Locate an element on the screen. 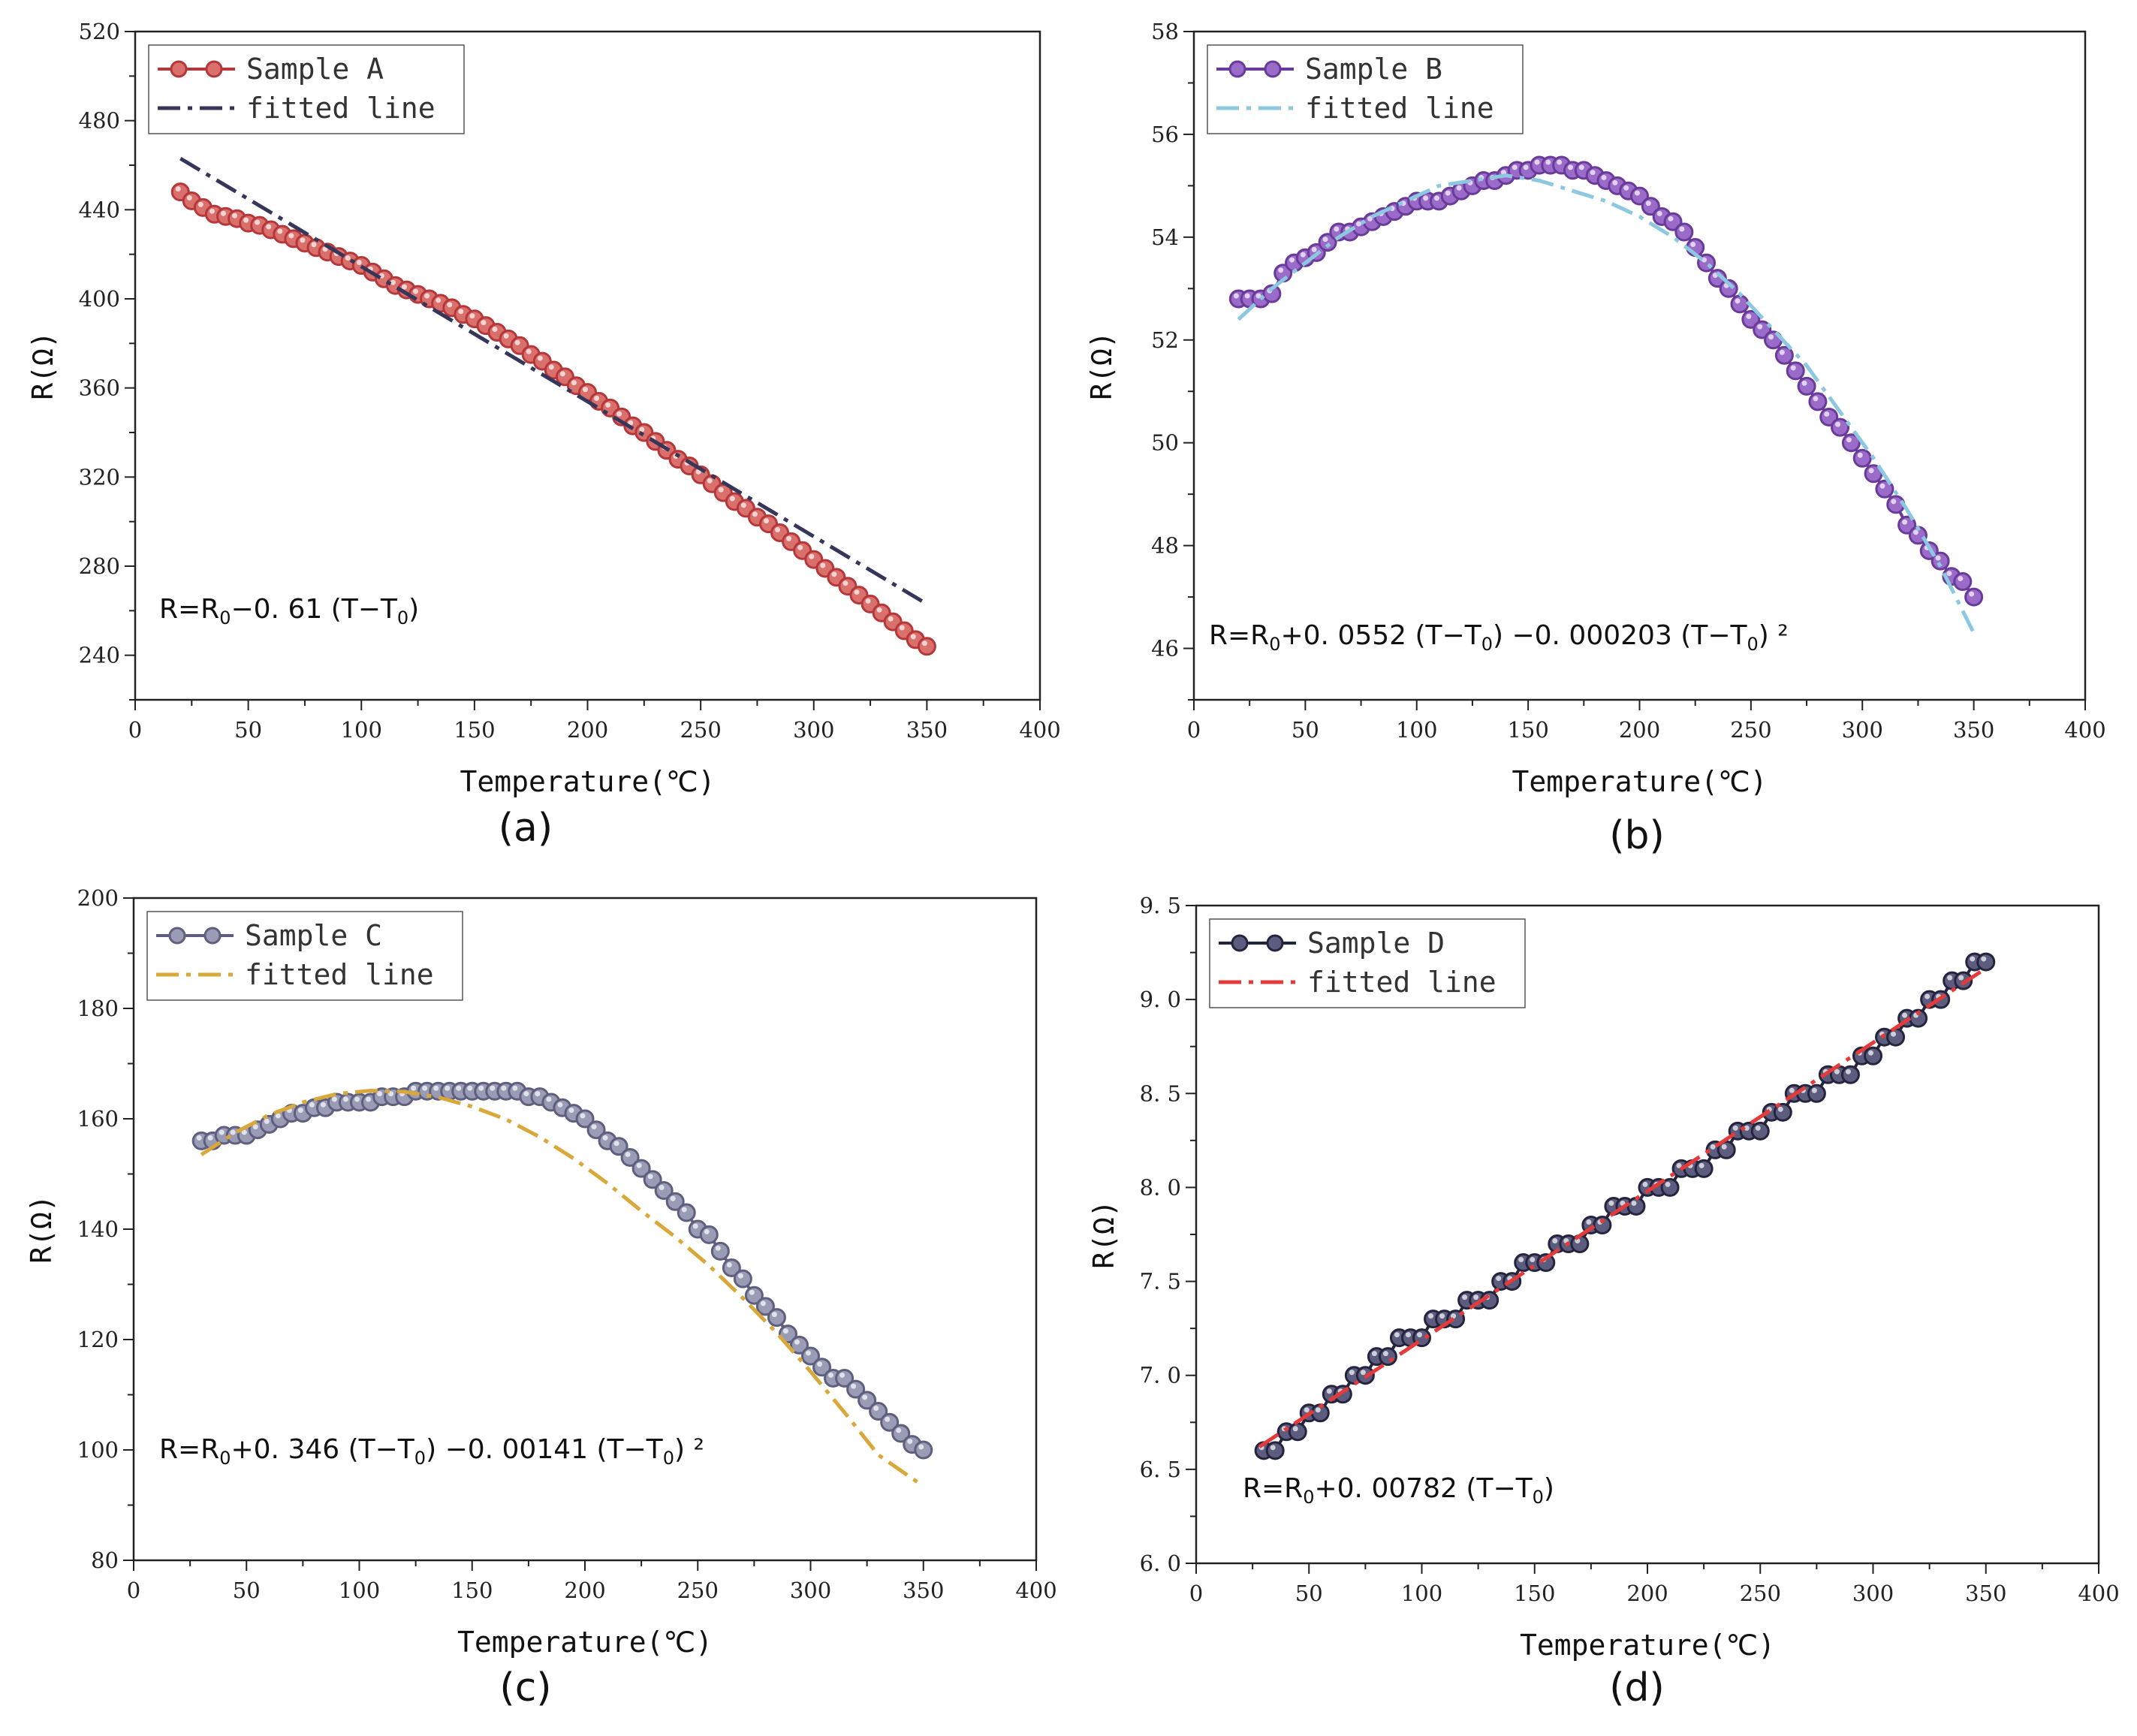 Image resolution: width=2137 pixels, height=1736 pixels. legend-box is located at coordinates (1367, 963).